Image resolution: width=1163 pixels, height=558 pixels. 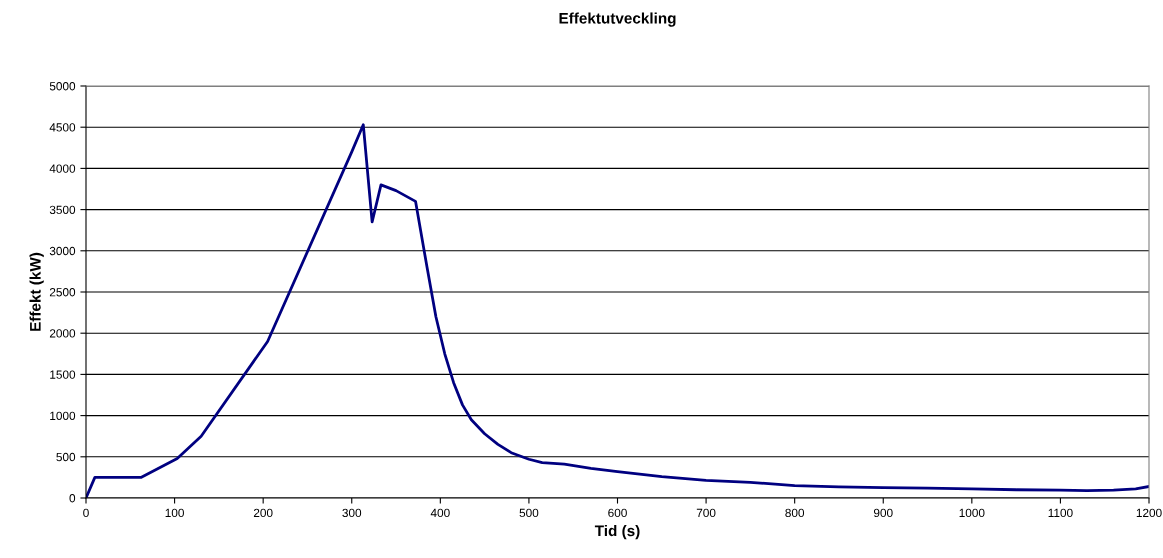 What do you see at coordinates (86, 513) in the screenshot?
I see `x-tick-label: 0` at bounding box center [86, 513].